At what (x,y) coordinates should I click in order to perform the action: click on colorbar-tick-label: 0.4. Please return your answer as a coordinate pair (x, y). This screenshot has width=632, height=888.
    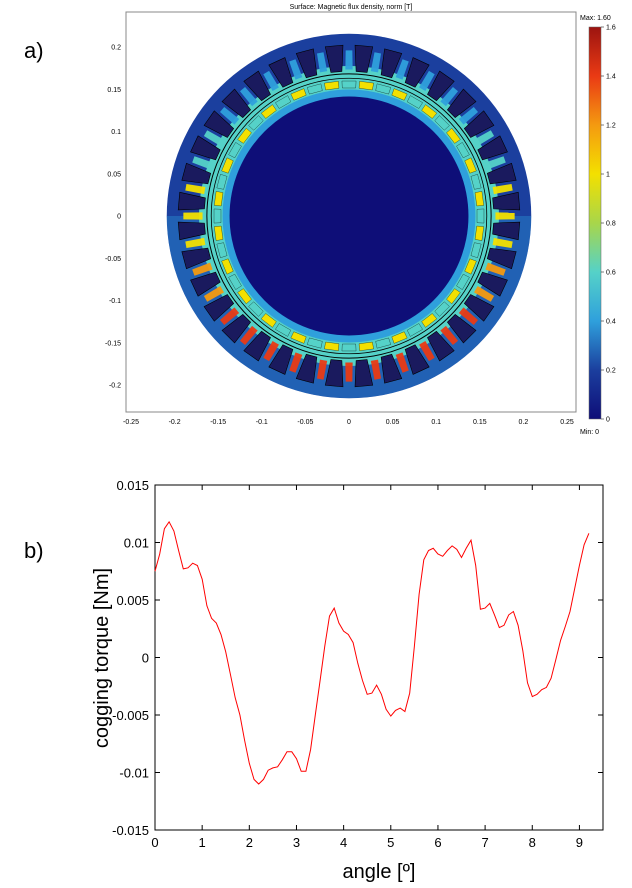
    Looking at the image, I should click on (611, 322).